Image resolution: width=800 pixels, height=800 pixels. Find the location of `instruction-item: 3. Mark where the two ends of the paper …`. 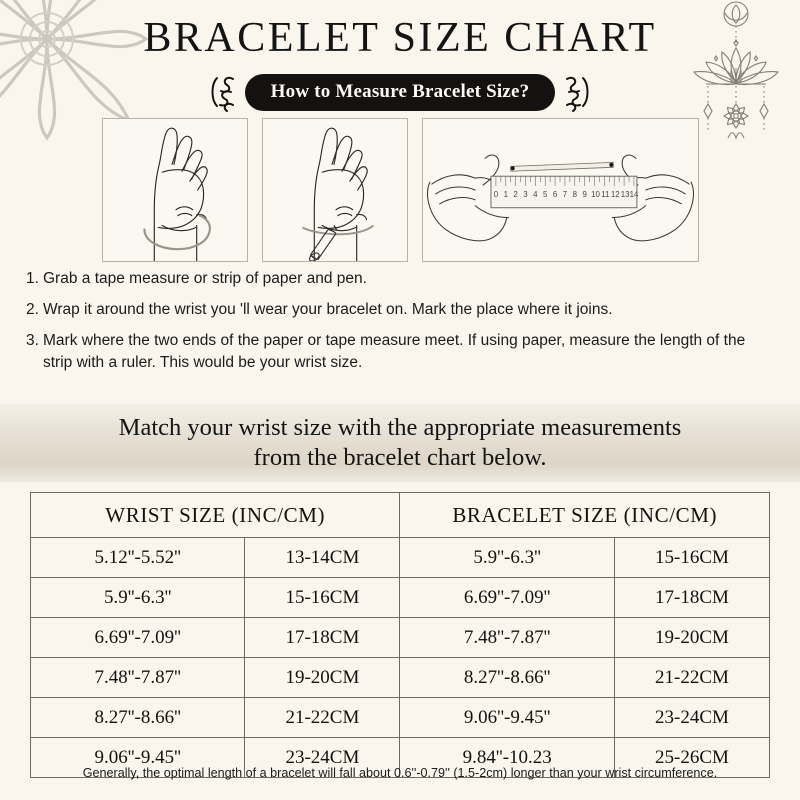

instruction-item: 3. Mark where the two ends of the paper … is located at coordinates (402, 352).